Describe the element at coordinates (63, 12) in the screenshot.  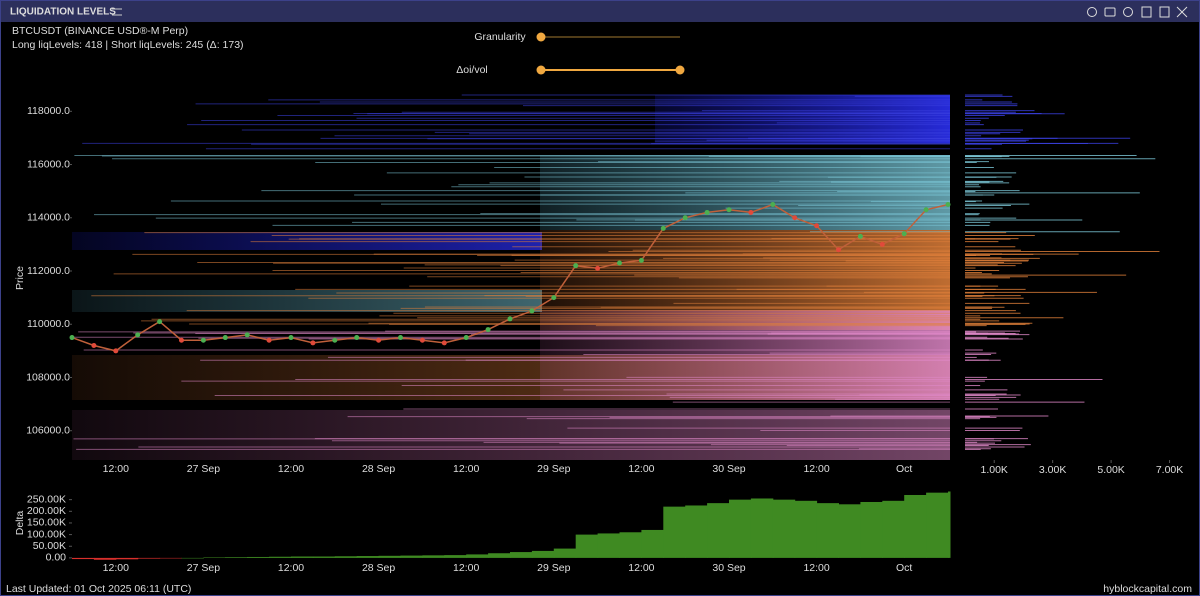
I see `panel-title: LIQUIDATION LEVELS` at that location.